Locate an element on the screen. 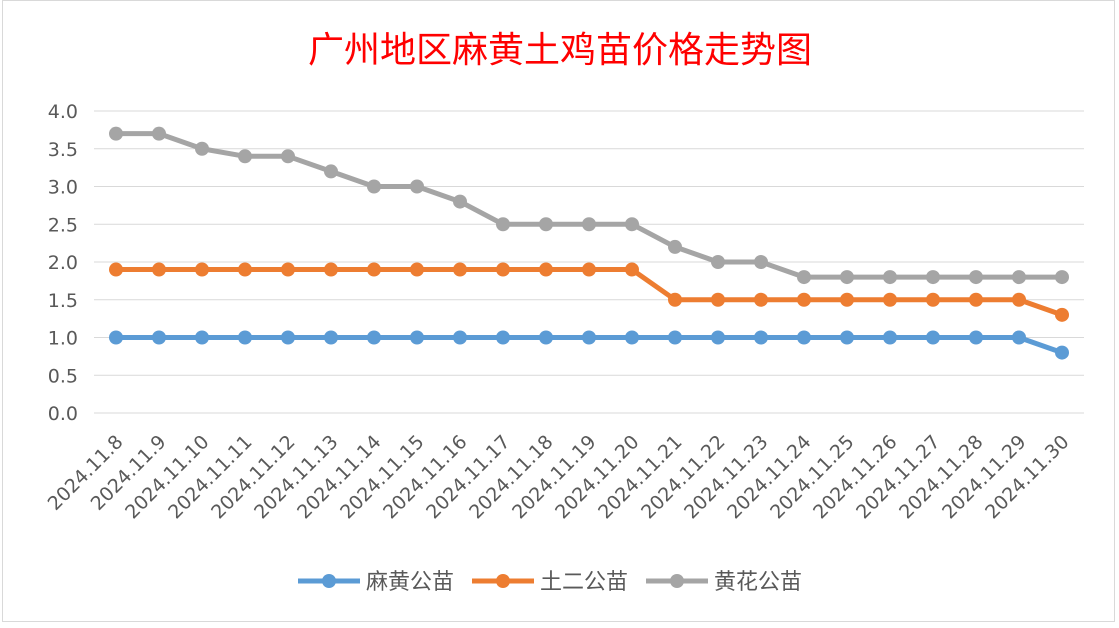 The image size is (1119, 628). y-axis: 0.0 0.5 1.0 1.5 2.0 2.5 3.0 3.5 4.0 is located at coordinates (63, 263).